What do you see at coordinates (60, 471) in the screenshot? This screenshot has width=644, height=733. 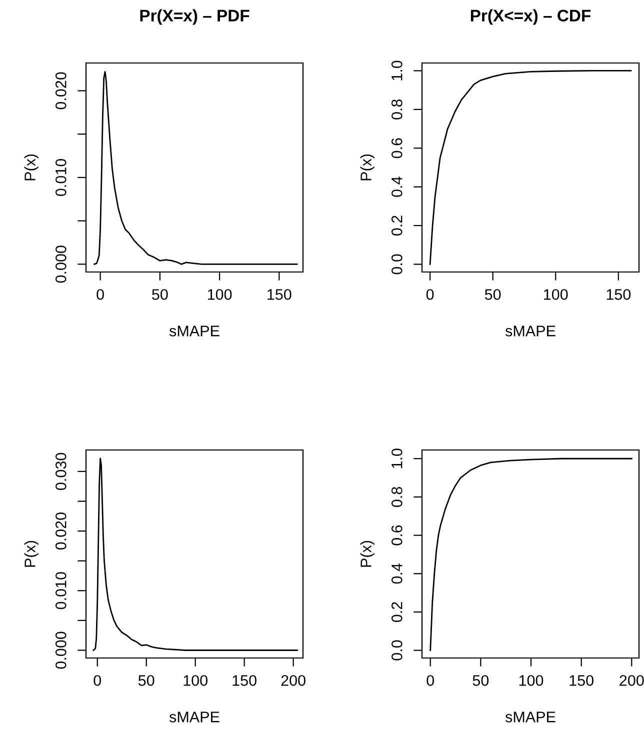 I see `y-tick-label: 0.030` at bounding box center [60, 471].